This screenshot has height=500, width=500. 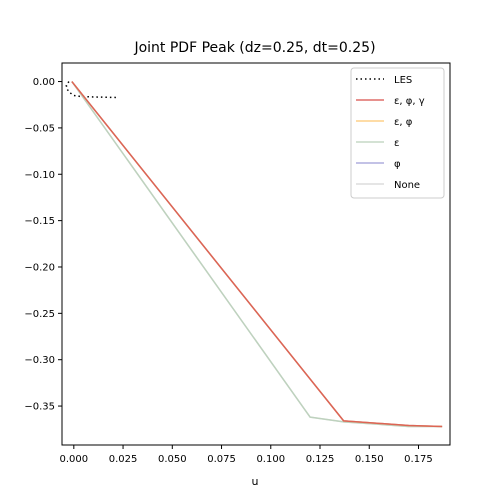 I want to click on y-tick-label: −0.35, so click(x=39, y=407).